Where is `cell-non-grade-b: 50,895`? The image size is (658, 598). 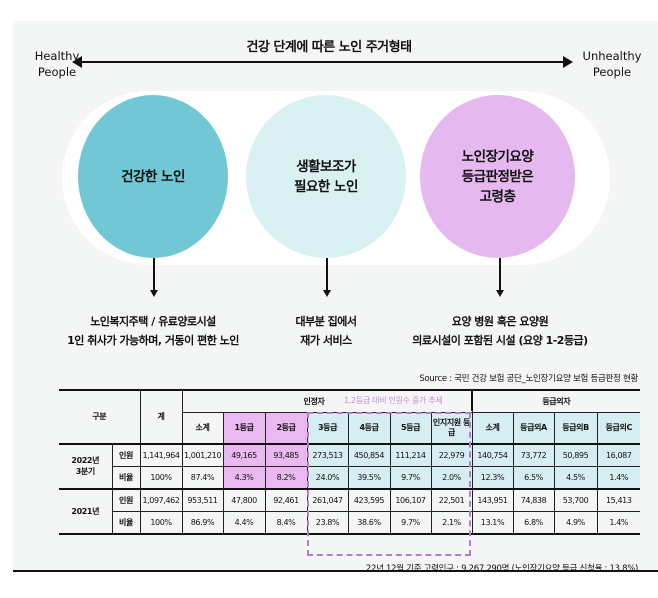
cell-non-grade-b: 50,895 is located at coordinates (575, 454).